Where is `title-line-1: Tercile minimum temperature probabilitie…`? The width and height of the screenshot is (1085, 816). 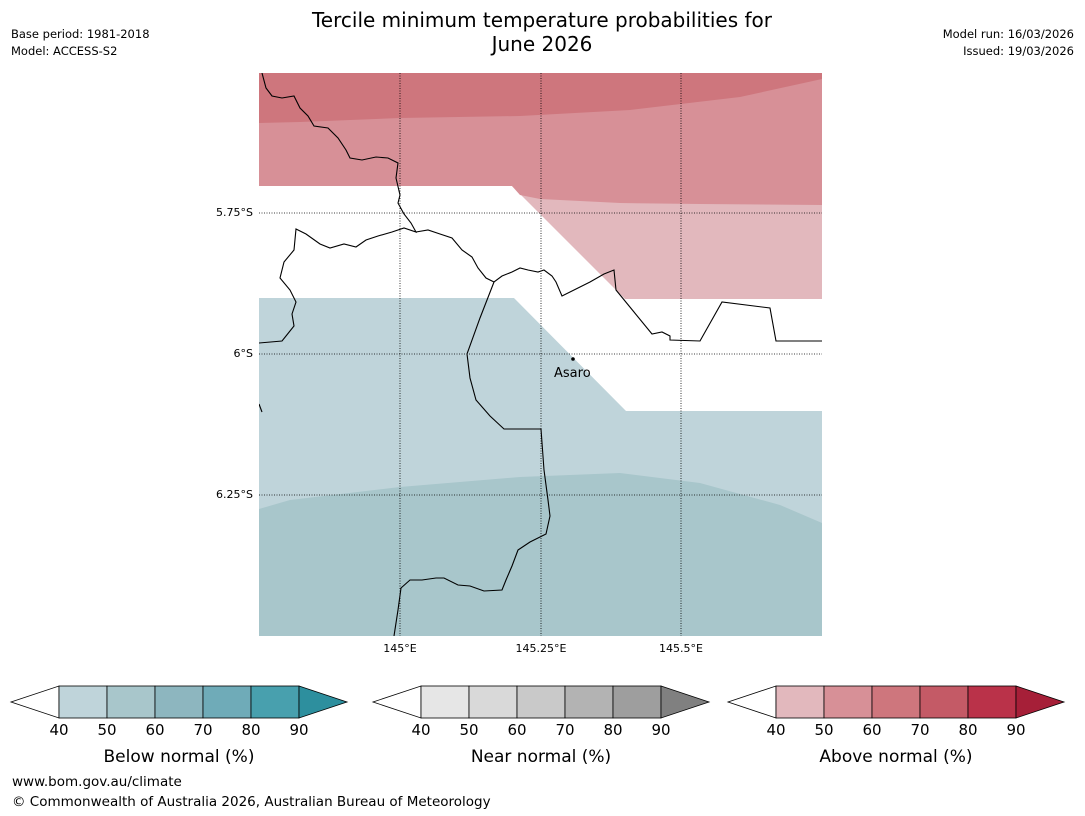 title-line-1: Tercile minimum temperature probabilitie… is located at coordinates (542, 20).